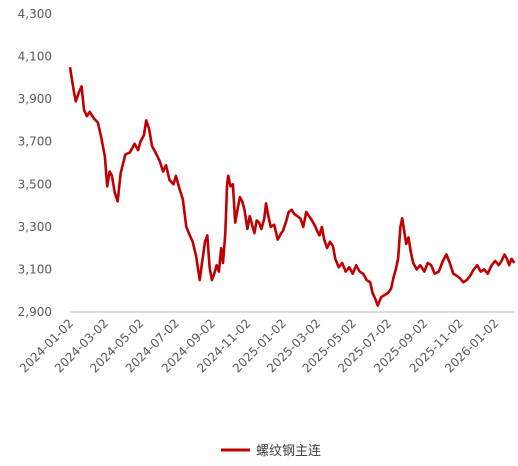 The image size is (518, 466). What do you see at coordinates (288, 451) in the screenshot?
I see `legend-label: 螺纹钢主连` at bounding box center [288, 451].